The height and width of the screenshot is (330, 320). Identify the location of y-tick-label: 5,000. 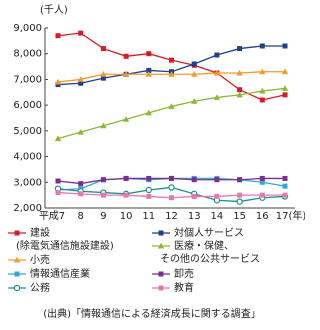
(27, 131).